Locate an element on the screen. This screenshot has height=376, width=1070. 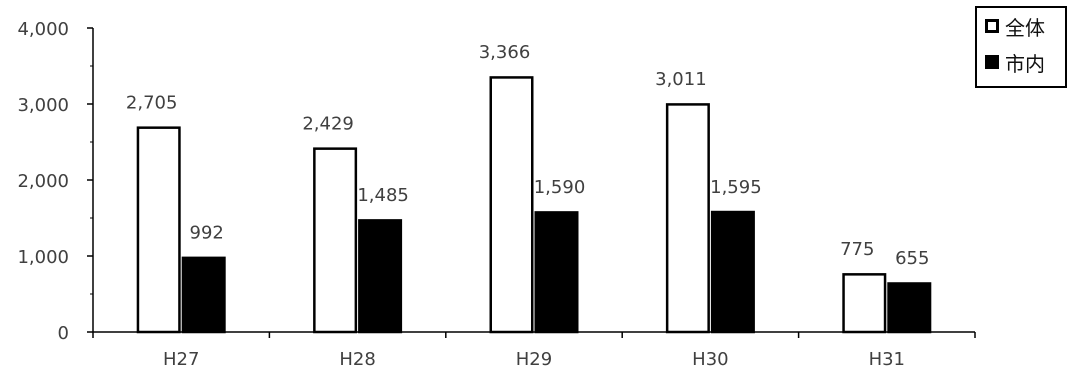
x-tick-label: H29 is located at coordinates (534, 359).